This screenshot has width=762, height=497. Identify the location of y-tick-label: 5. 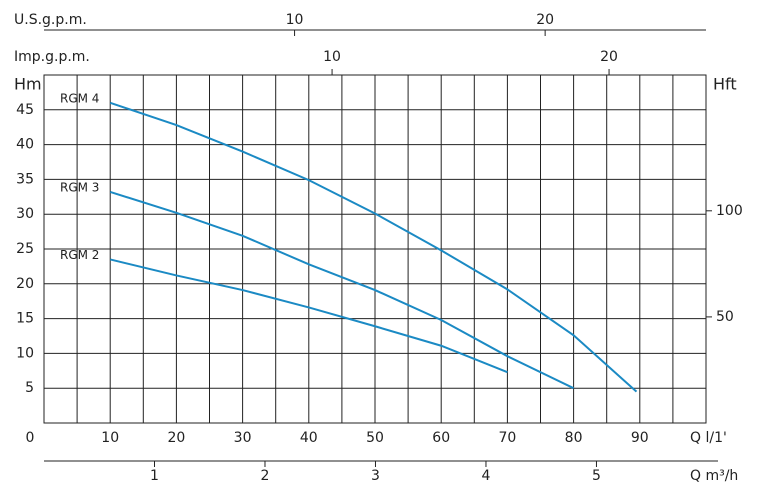
(29, 388).